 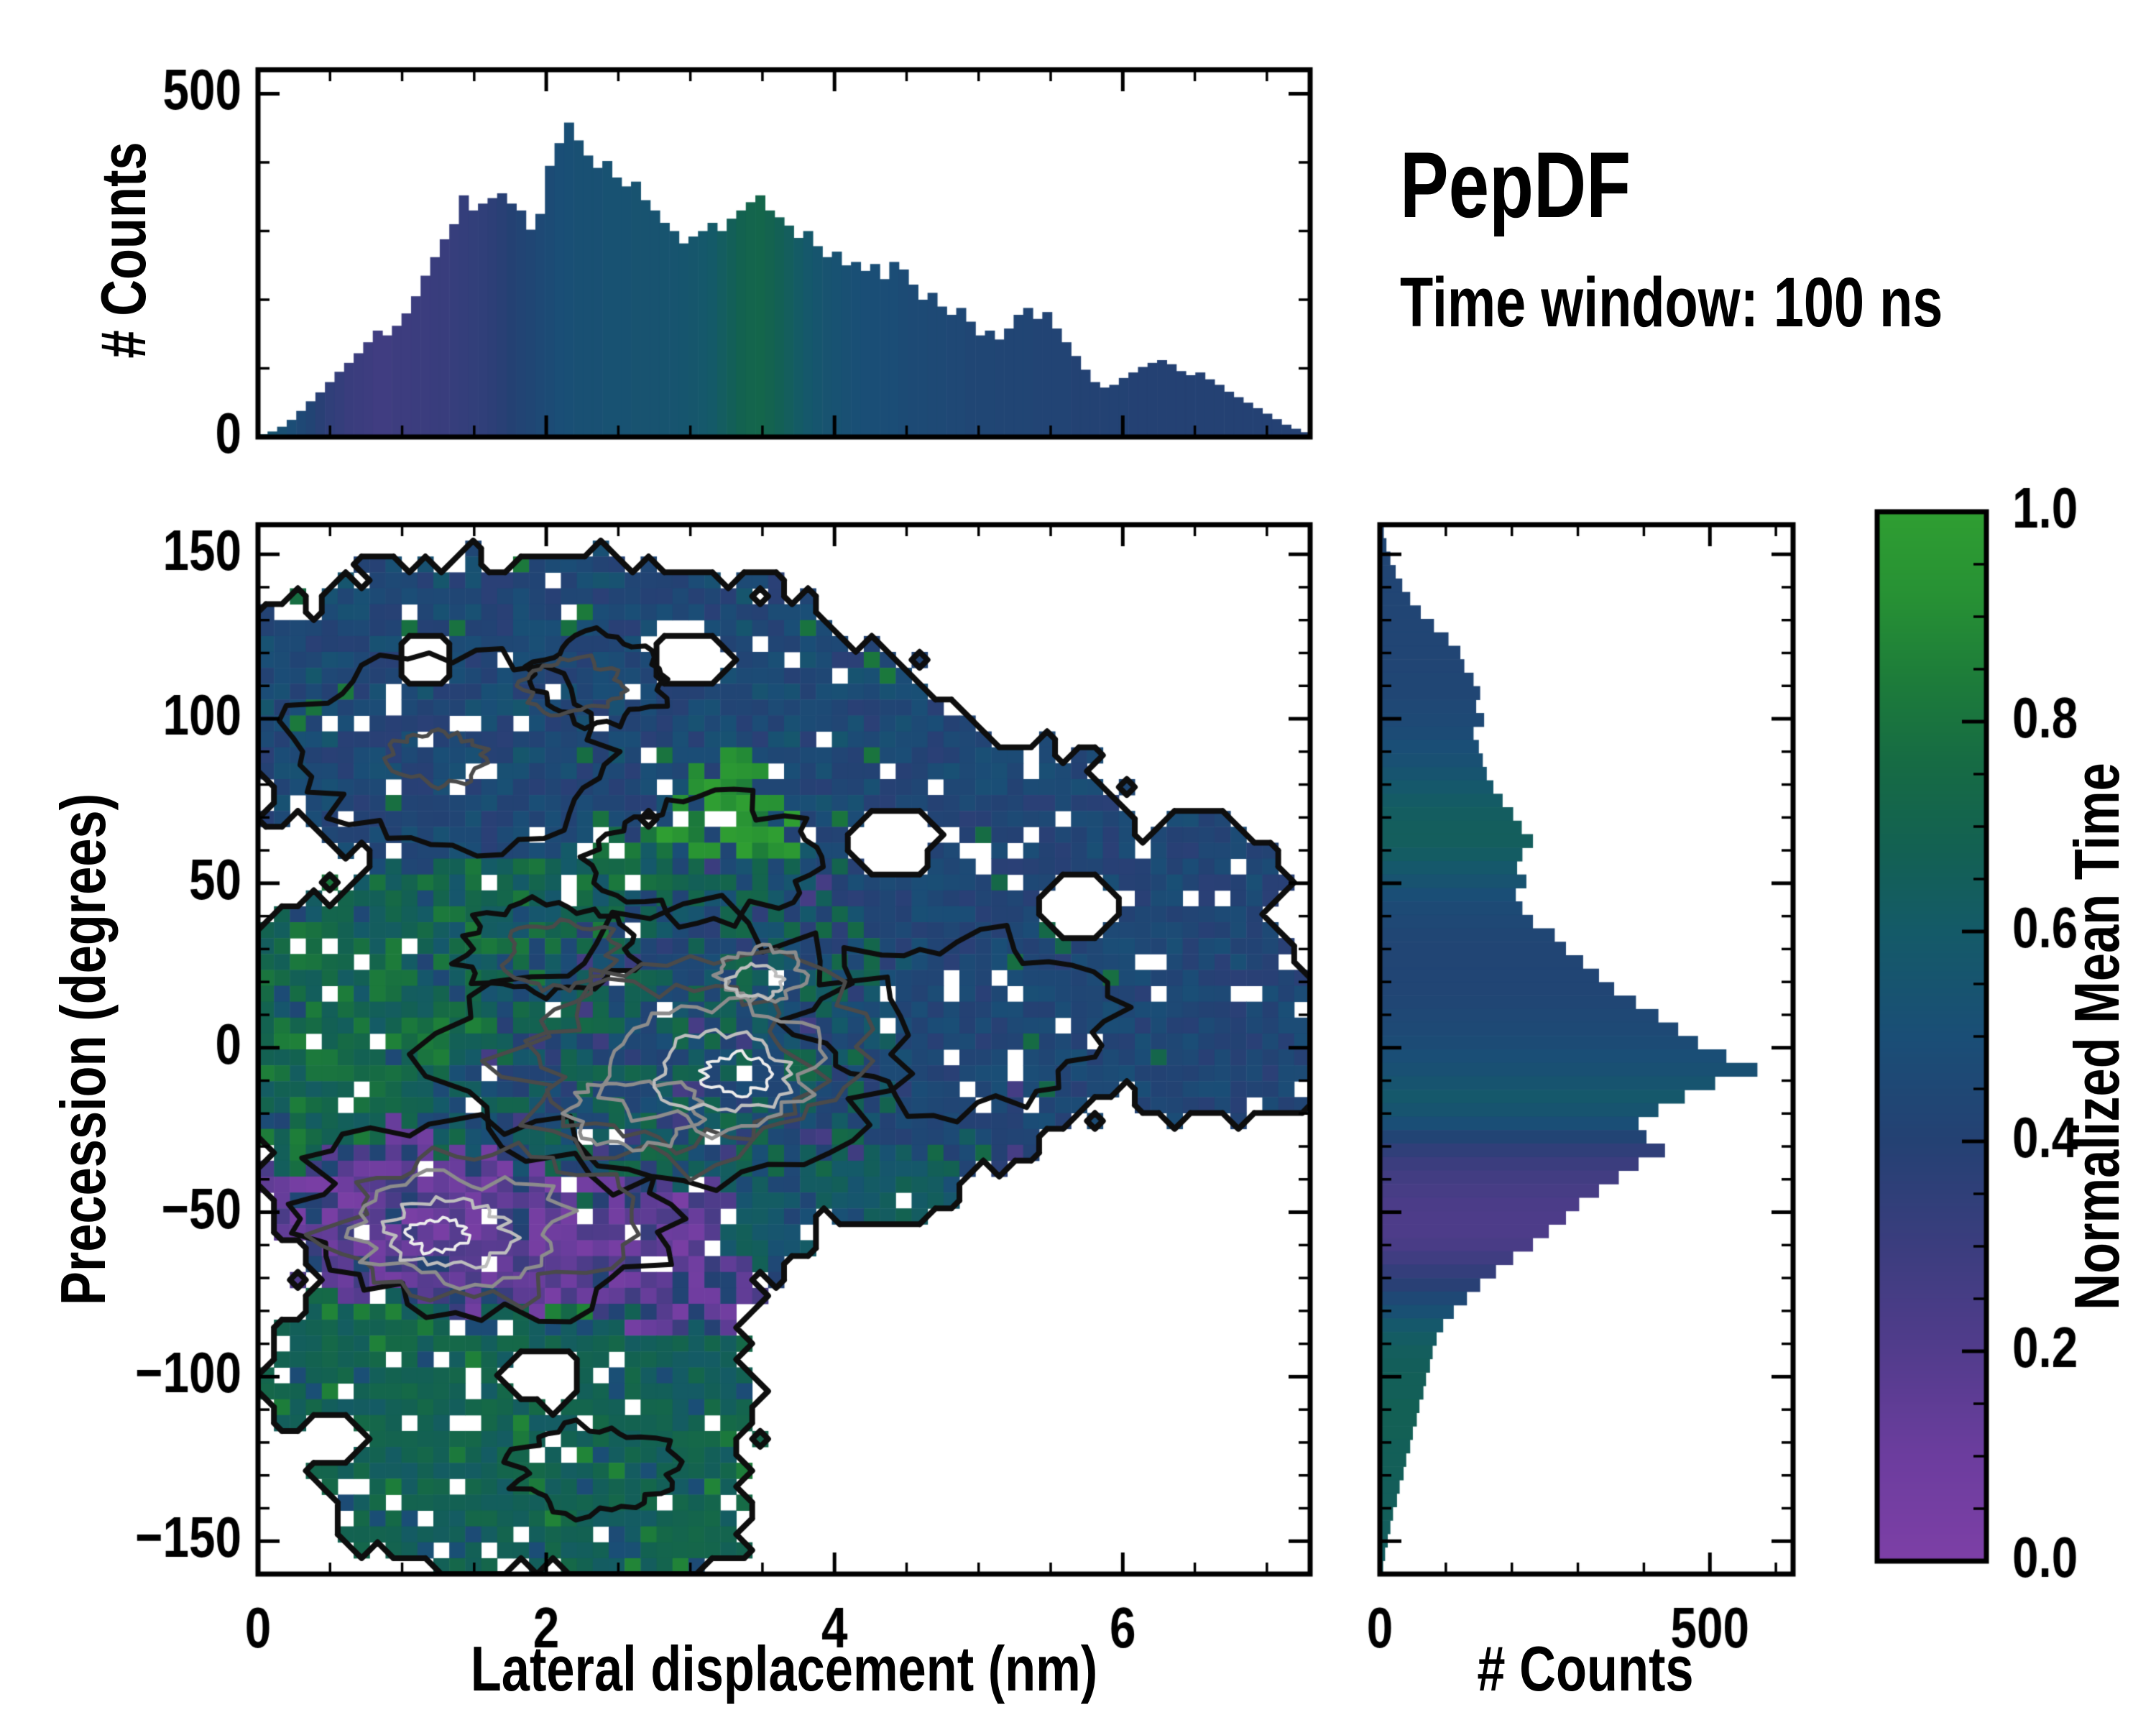 What do you see at coordinates (2096, 1036) in the screenshot?
I see `colorbar-label: Normalized Mean Time` at bounding box center [2096, 1036].